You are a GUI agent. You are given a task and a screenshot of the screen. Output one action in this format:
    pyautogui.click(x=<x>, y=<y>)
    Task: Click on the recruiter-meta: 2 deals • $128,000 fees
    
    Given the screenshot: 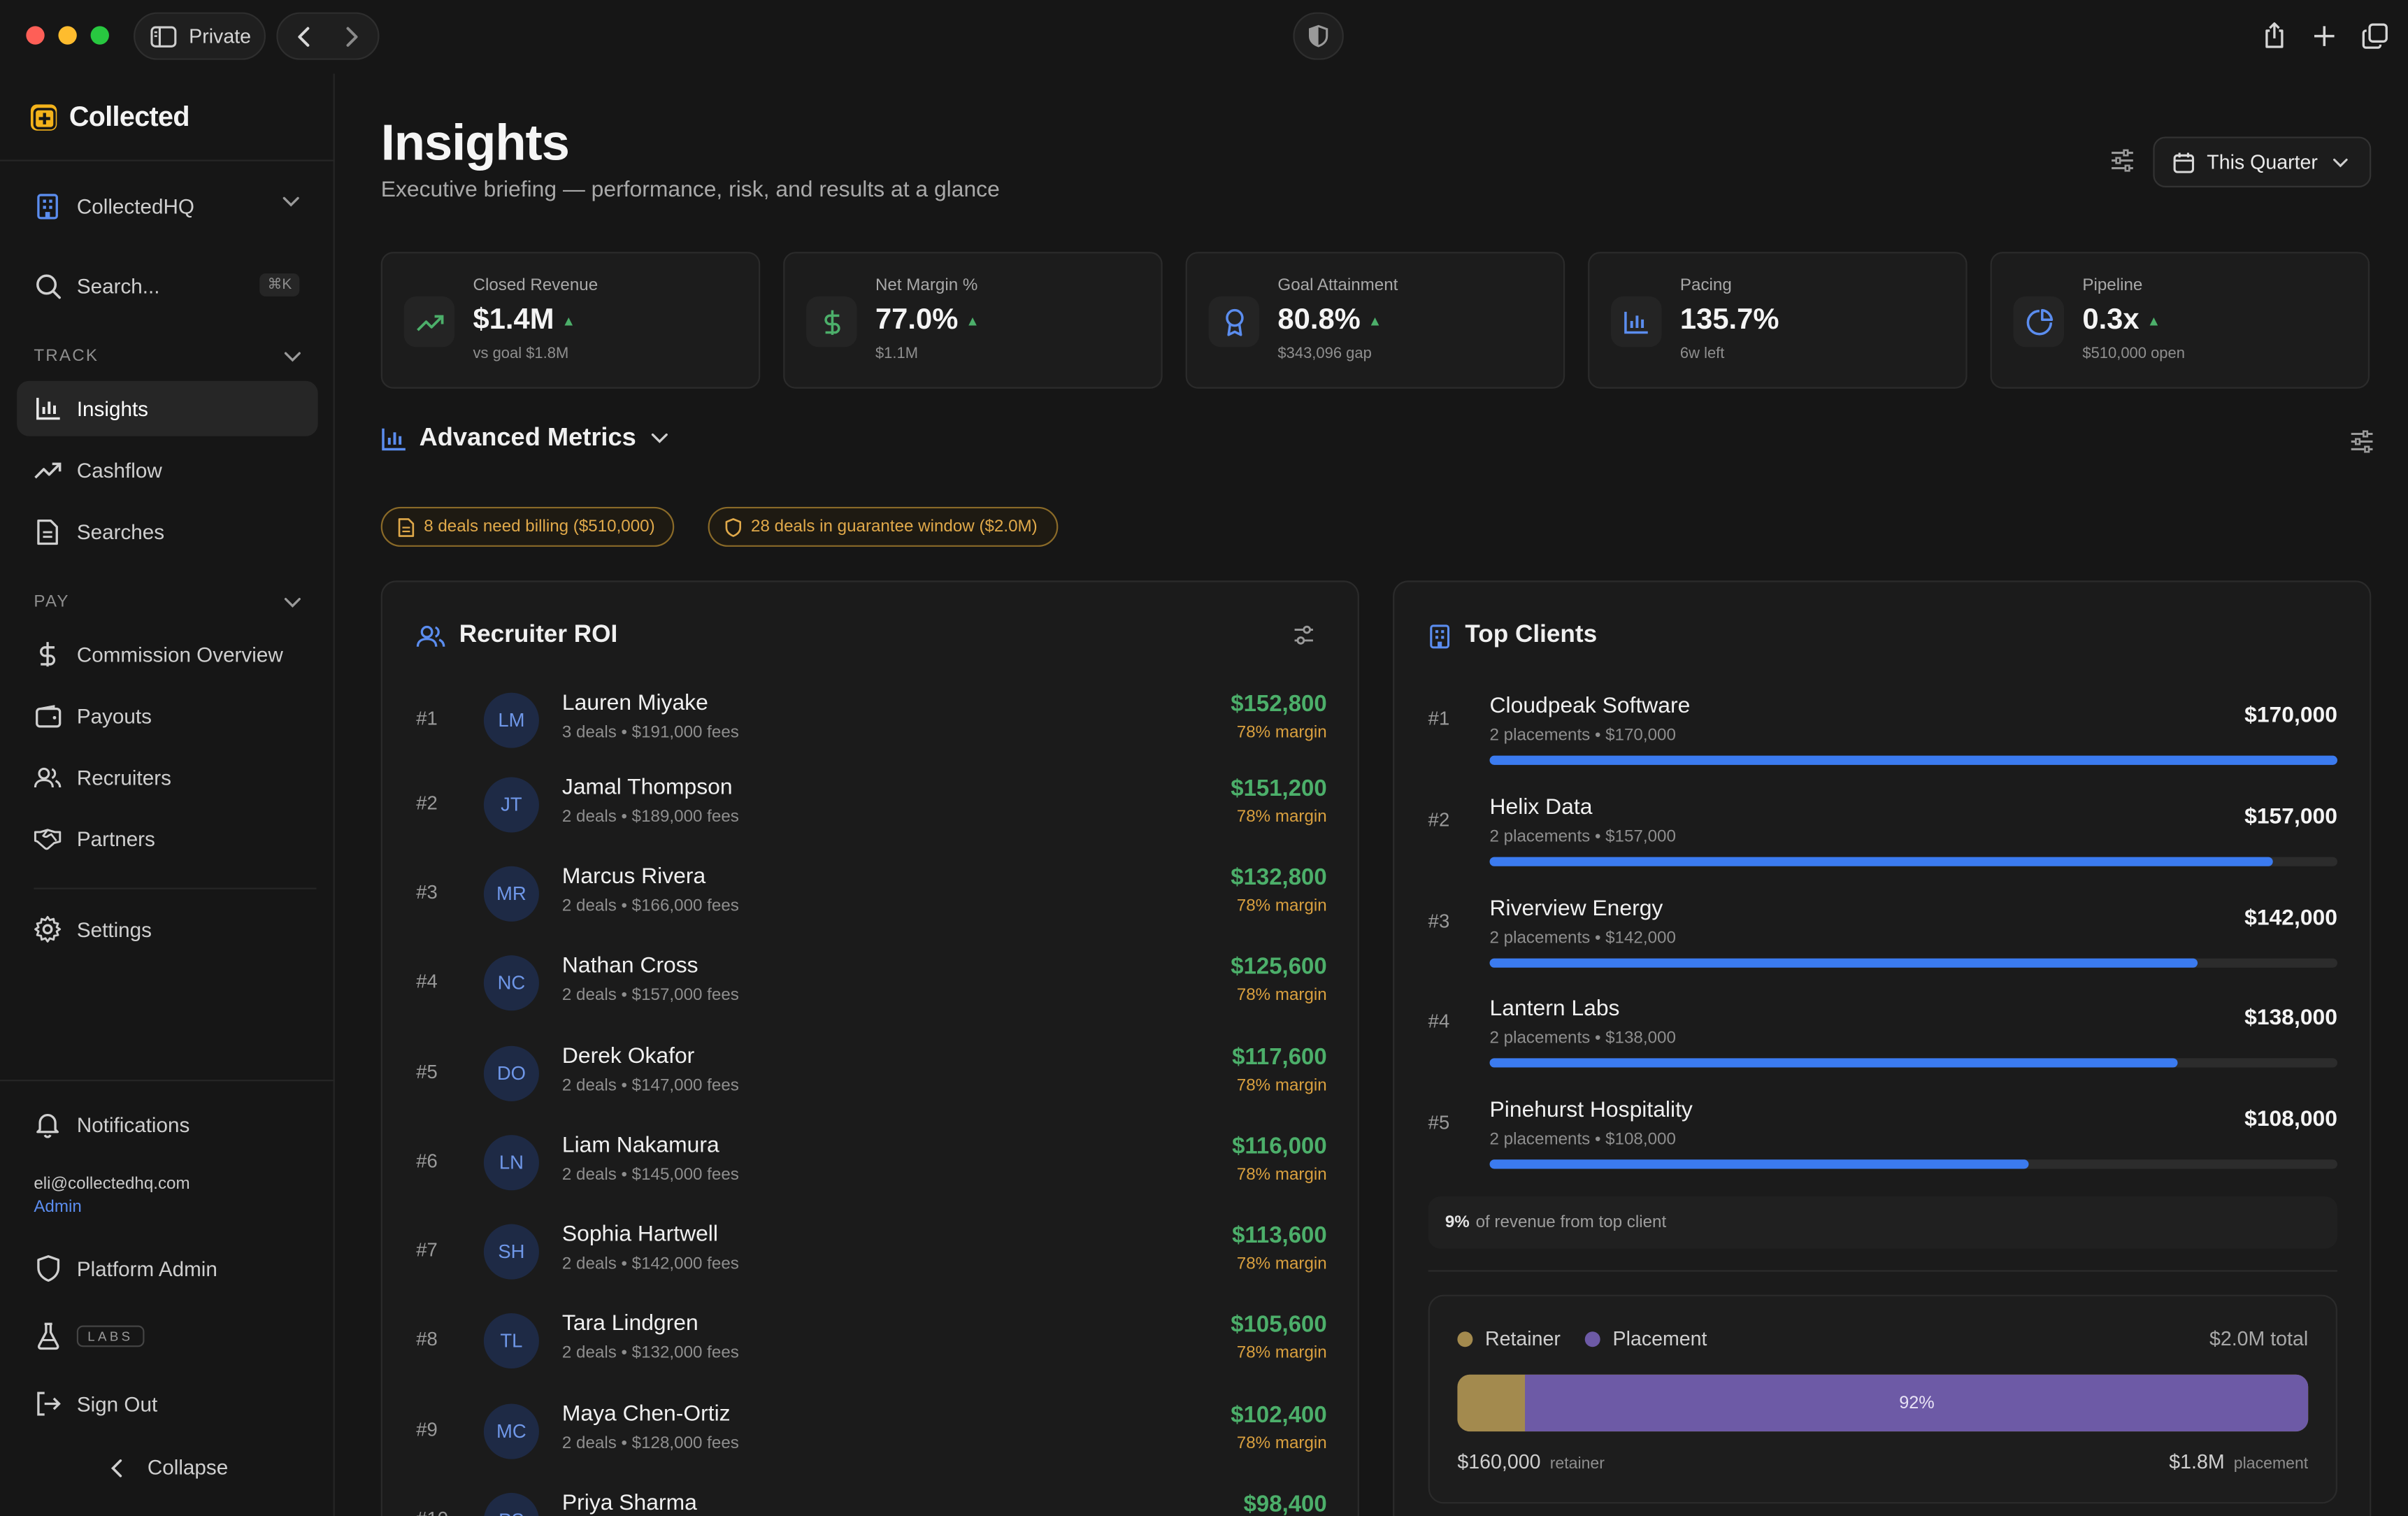 What is the action you would take?
    pyautogui.click(x=650, y=1443)
    